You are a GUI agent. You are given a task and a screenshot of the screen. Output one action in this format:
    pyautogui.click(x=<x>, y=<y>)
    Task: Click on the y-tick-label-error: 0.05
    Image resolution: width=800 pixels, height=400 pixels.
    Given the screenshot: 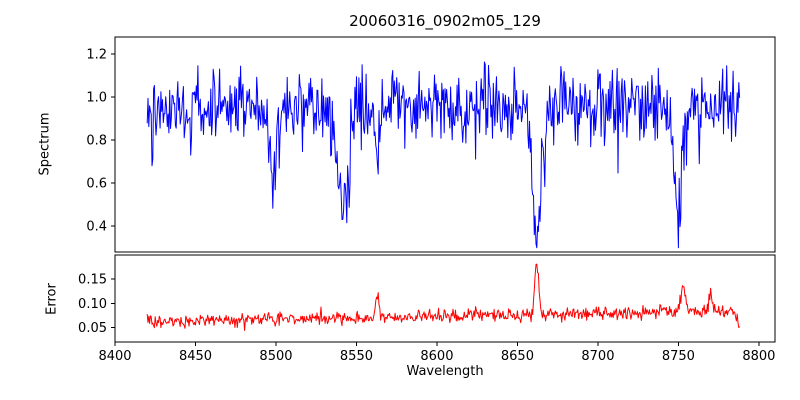 What is the action you would take?
    pyautogui.click(x=92, y=328)
    